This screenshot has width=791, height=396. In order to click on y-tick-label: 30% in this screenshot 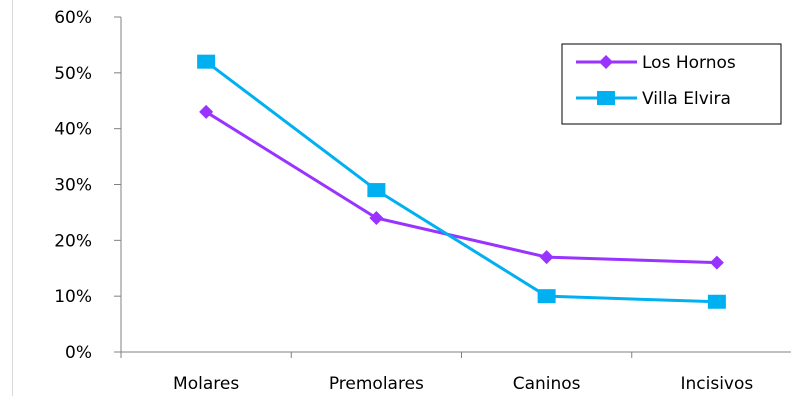, I will do `click(73, 186)`.